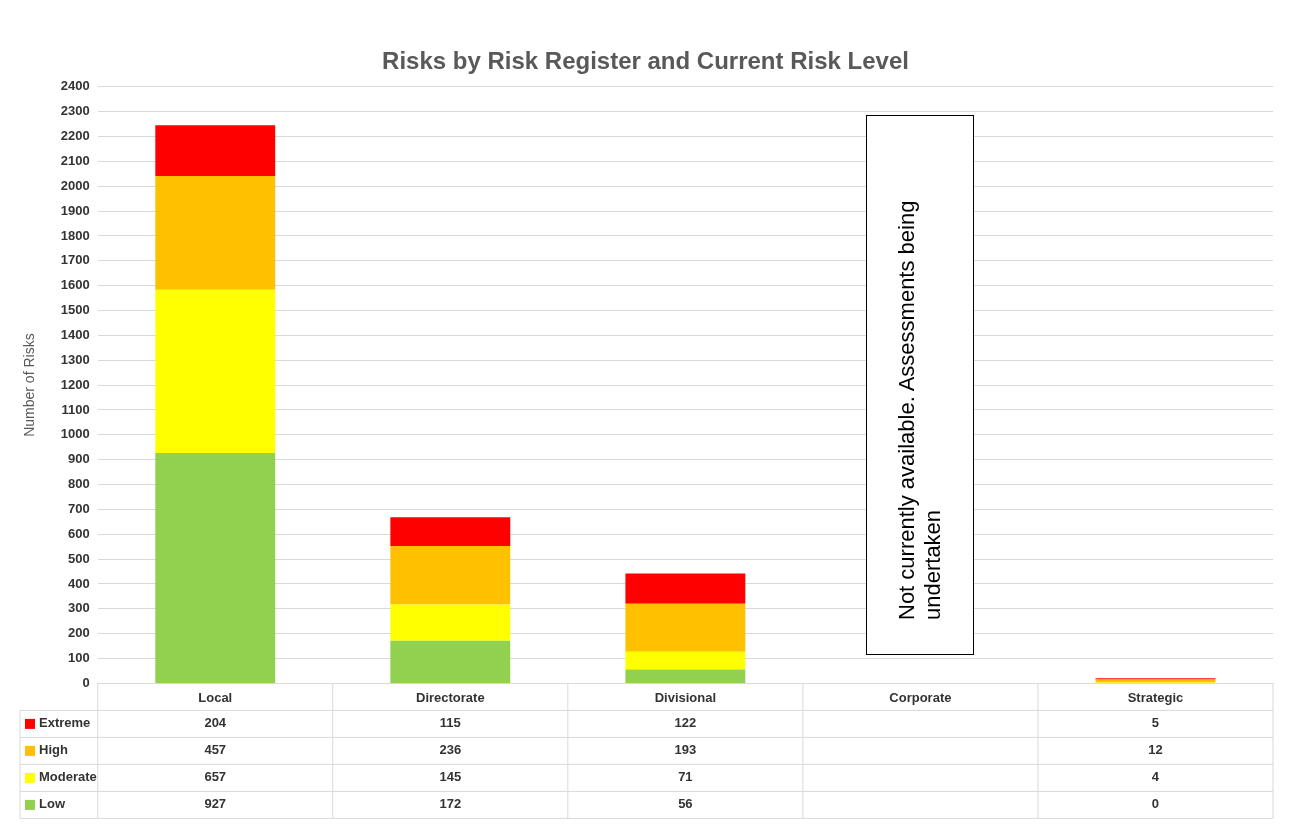  I want to click on annotation: Not currently available. Assessments being undertaken, so click(920, 410).